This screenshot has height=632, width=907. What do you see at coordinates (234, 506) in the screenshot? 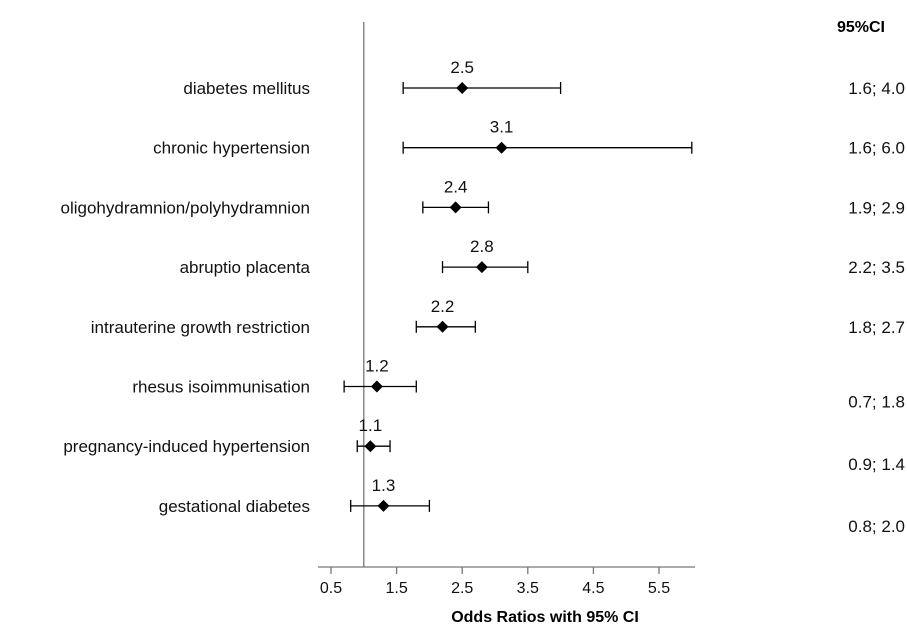
I see `row-label: gestational diabetes` at bounding box center [234, 506].